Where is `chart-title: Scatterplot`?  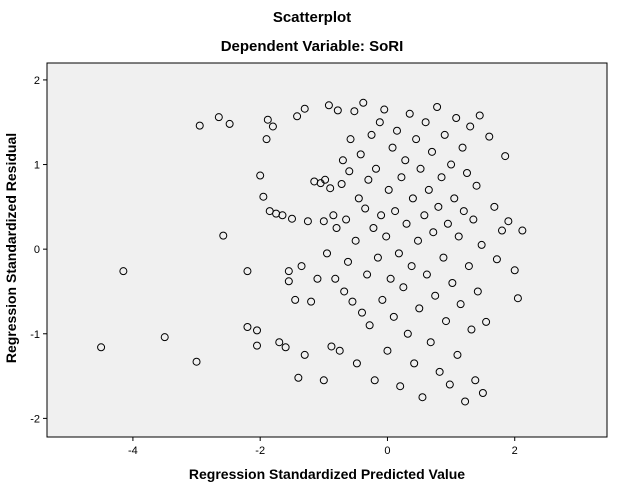 chart-title: Scatterplot is located at coordinates (312, 17).